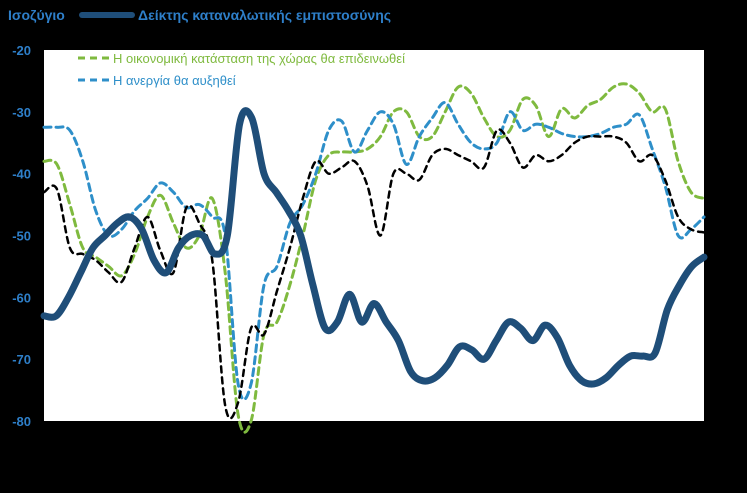 Image resolution: width=747 pixels, height=493 pixels. I want to click on legend-label-unemployment: Η ανεργία θα αυξηθεί, so click(174, 80).